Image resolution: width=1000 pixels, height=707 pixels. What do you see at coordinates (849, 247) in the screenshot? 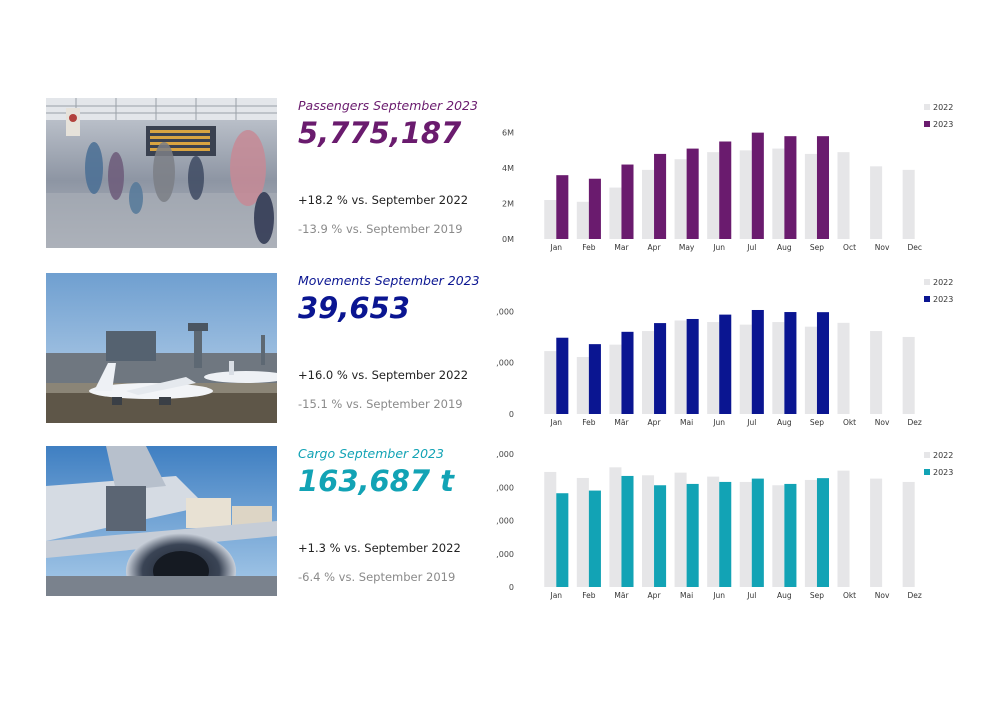
I see `x-tick-label: Oct` at bounding box center [849, 247].